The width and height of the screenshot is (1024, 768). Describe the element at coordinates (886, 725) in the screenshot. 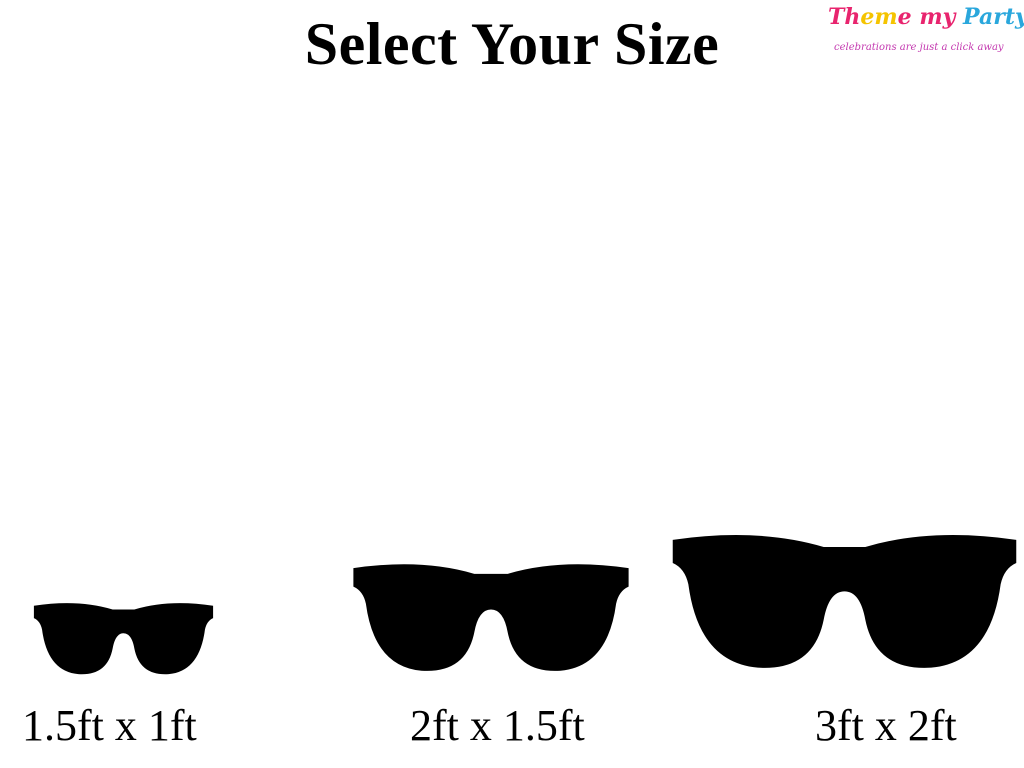

I see `size-label-large: 3ft x 2ft` at that location.